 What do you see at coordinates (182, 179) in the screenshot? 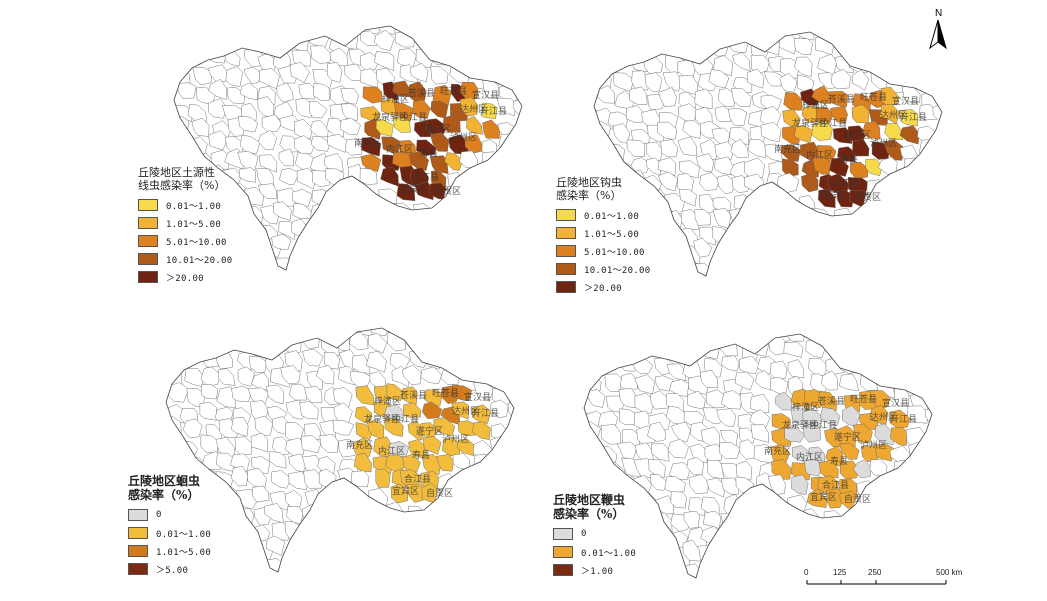
I see `legend-title: 丘陵地区土源性 线虫感染率（%）` at bounding box center [182, 179].